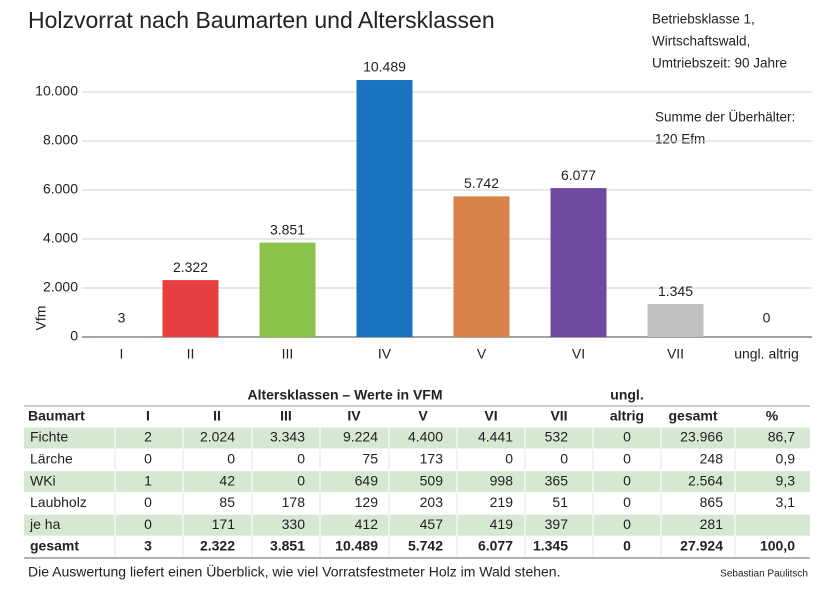 Image resolution: width=827 pixels, height=600 pixels. I want to click on x-tick-label: III, so click(288, 354).